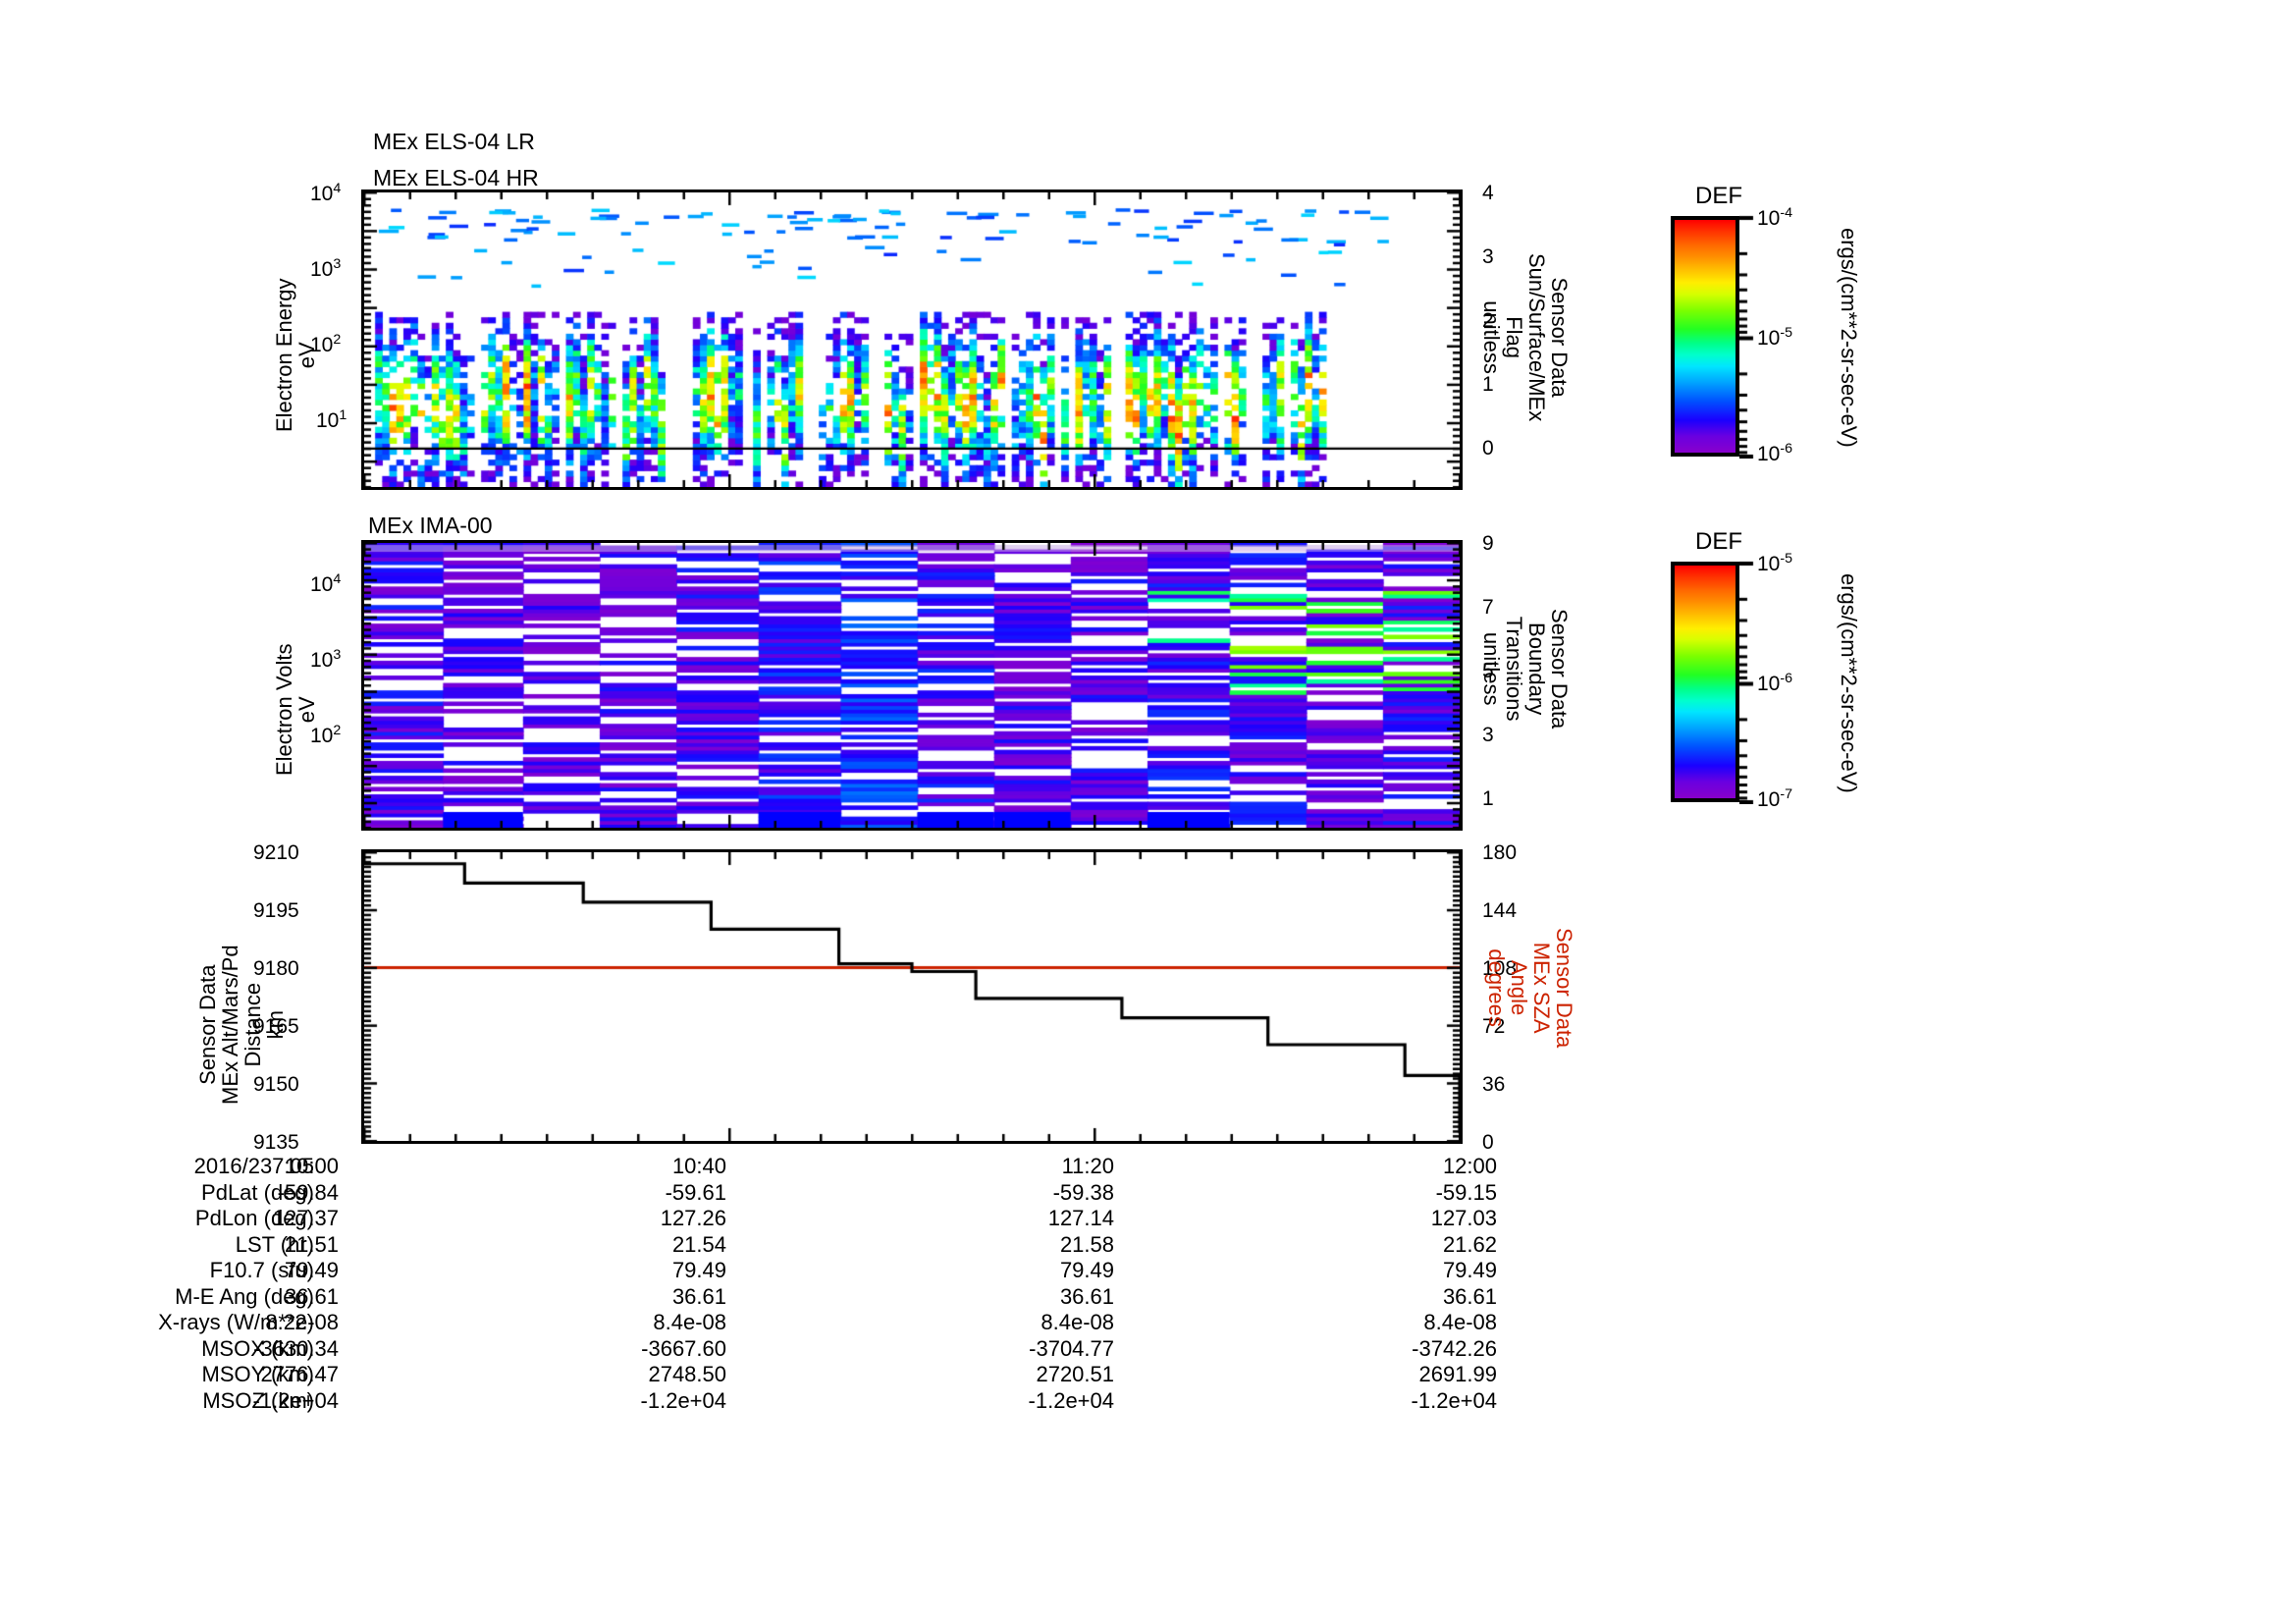 This screenshot has width=2296, height=1623. I want to click on panel1-rtick-2: 2, so click(1488, 320).